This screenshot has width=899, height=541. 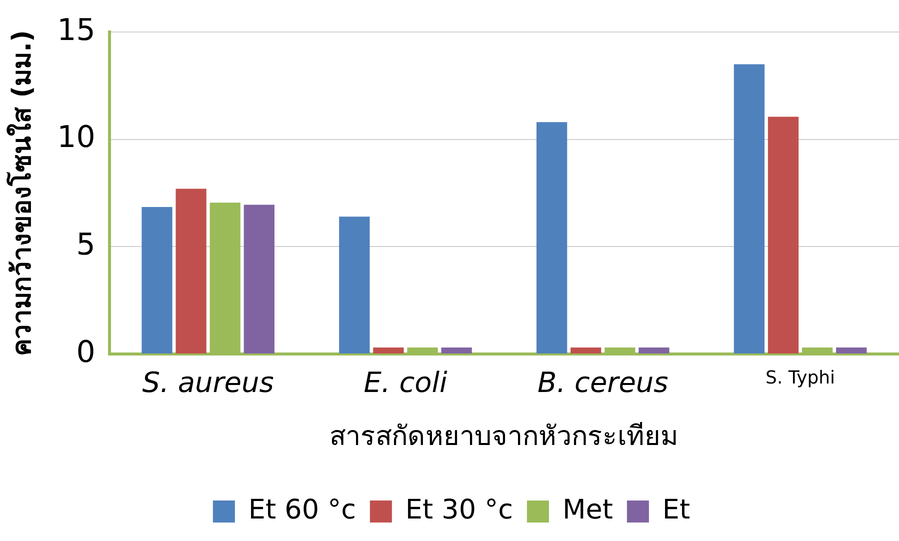 What do you see at coordinates (302, 510) in the screenshot?
I see `legend-label: Et 60 °c` at bounding box center [302, 510].